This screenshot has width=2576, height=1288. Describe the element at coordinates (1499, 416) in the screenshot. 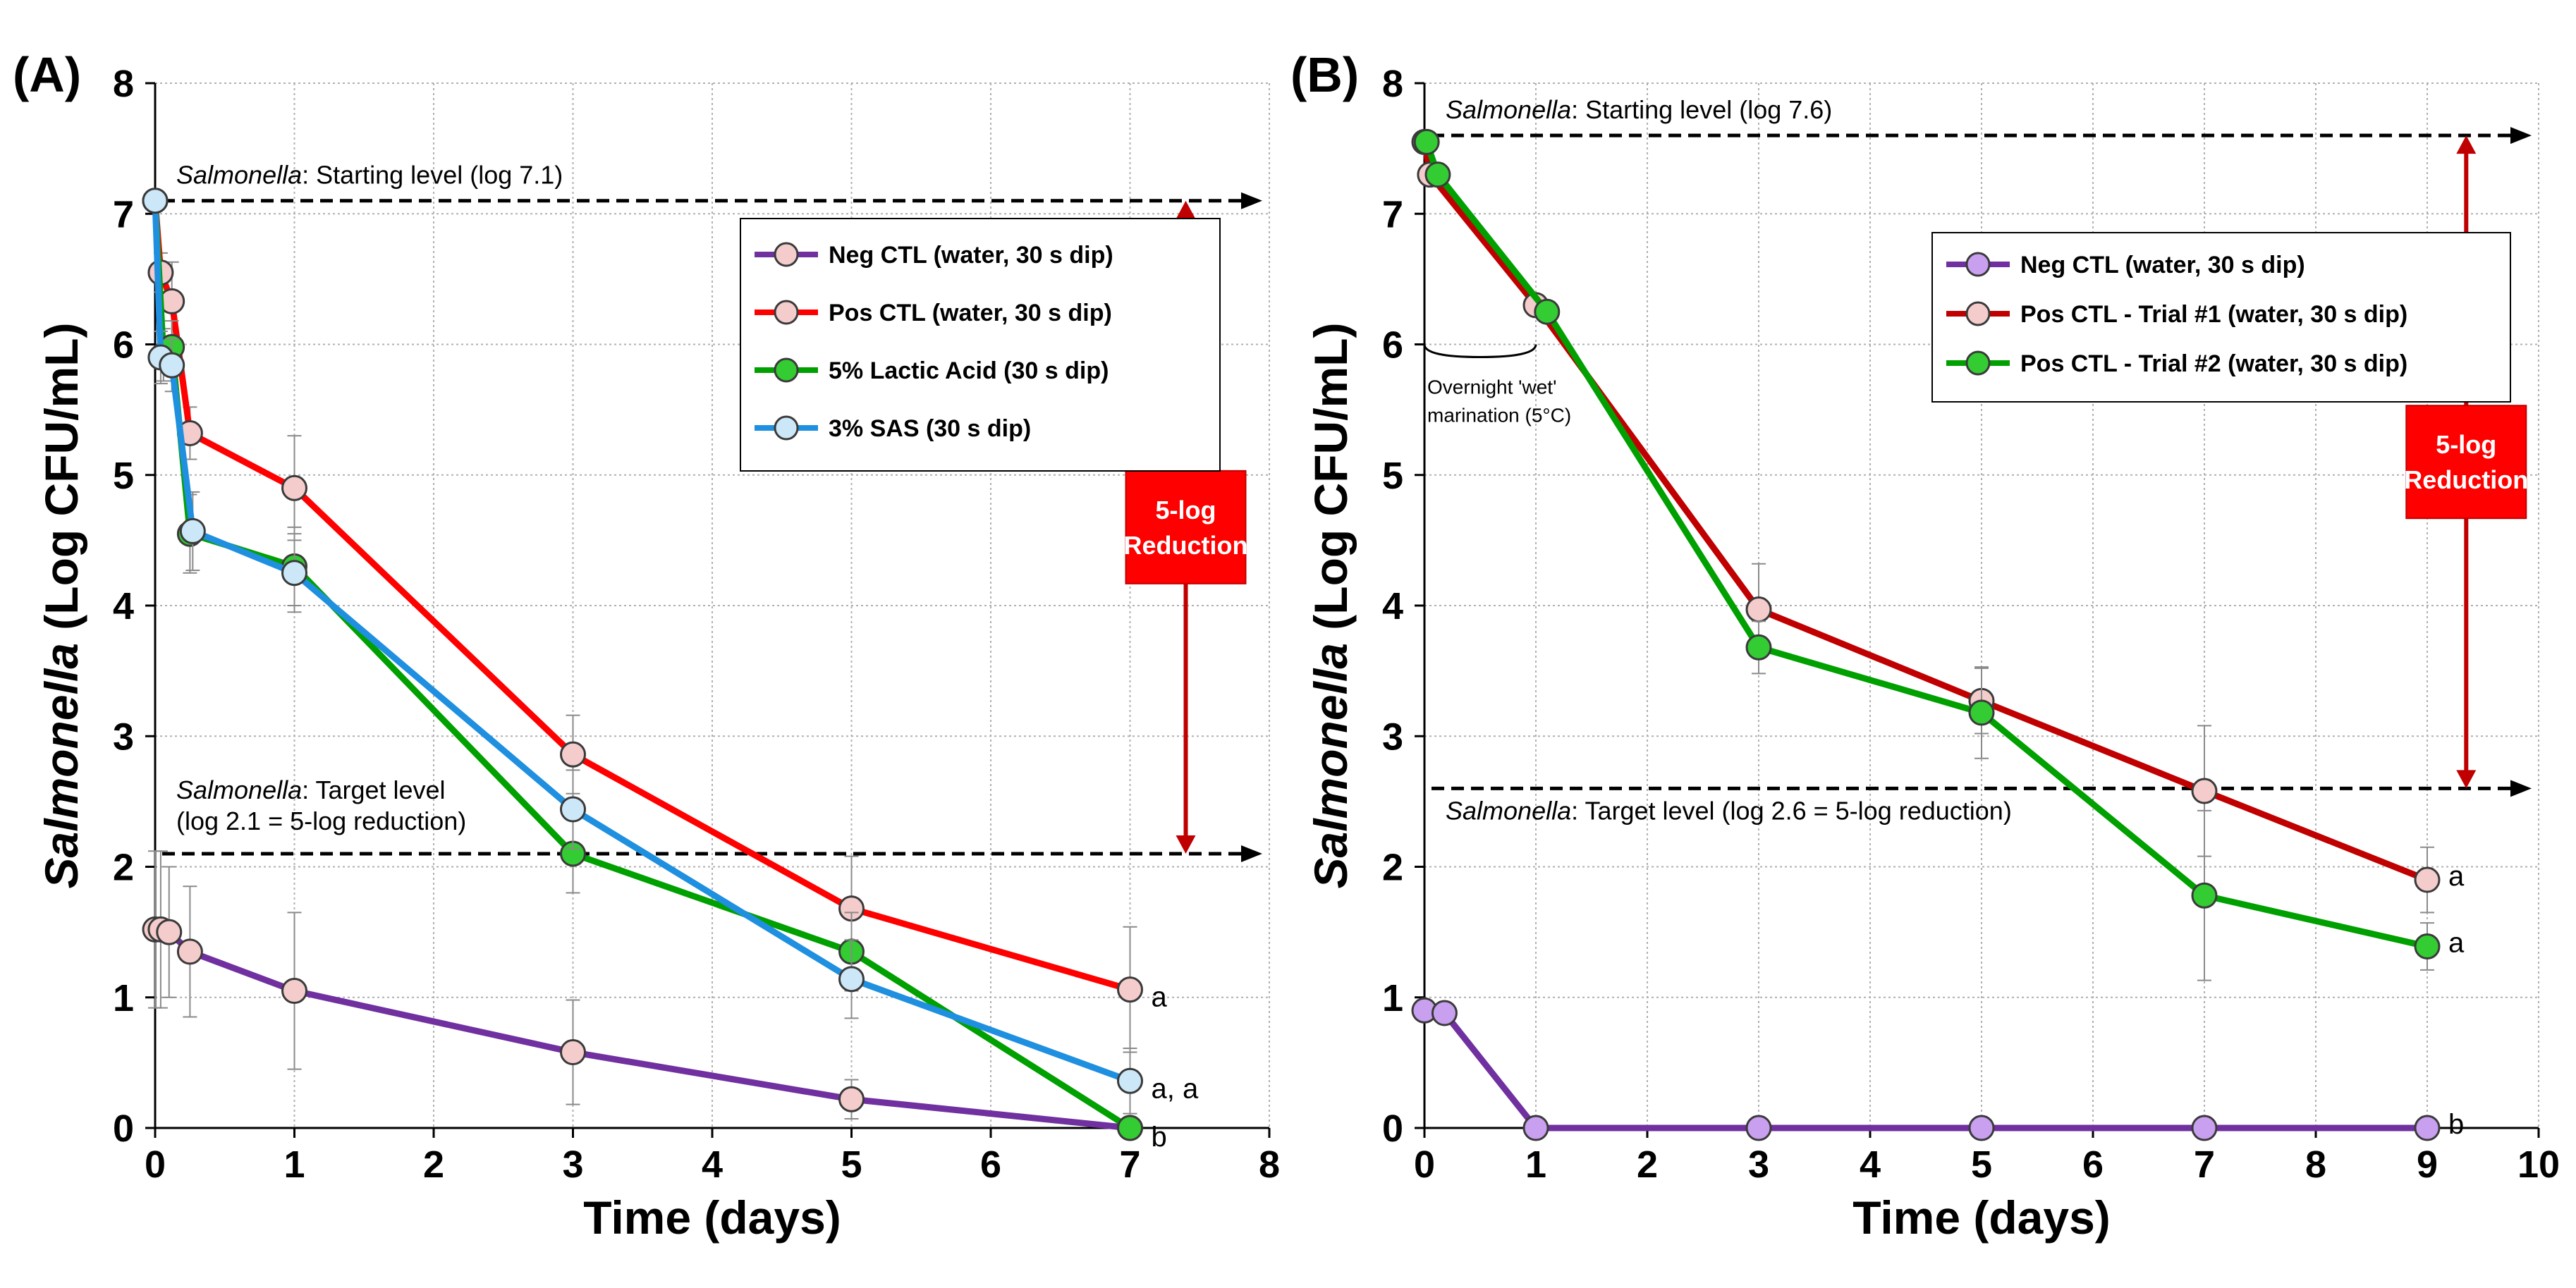

I see `bracket-label-line2: marination (5°C)` at that location.